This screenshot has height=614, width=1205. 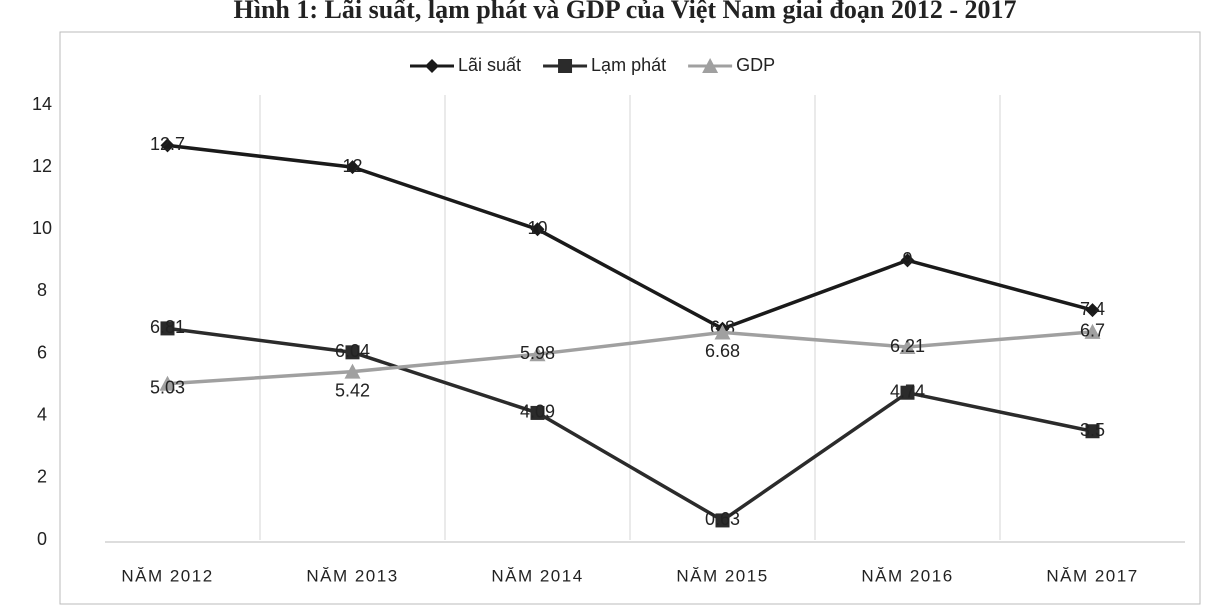 What do you see at coordinates (352, 390) in the screenshot?
I see `data-label: 5.42` at bounding box center [352, 390].